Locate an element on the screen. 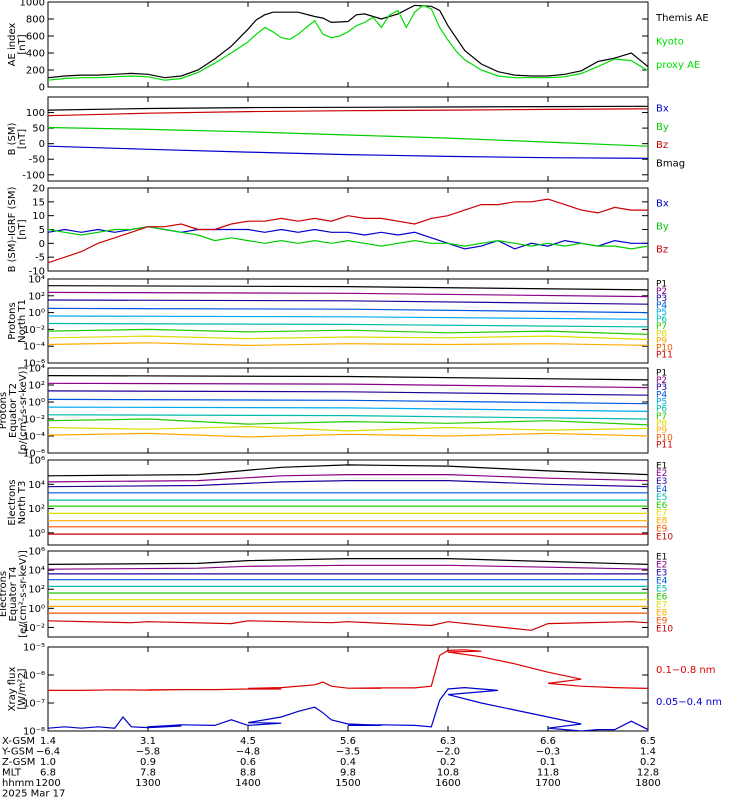 This screenshot has width=750, height=800. ephemeris-z-gsm-value: 0.1 is located at coordinates (548, 762).